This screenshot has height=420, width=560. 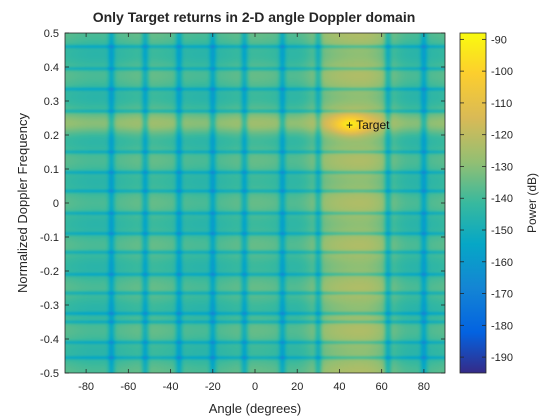 What do you see at coordinates (49, 238) in the screenshot?
I see `y-tick-label: -0.1` at bounding box center [49, 238].